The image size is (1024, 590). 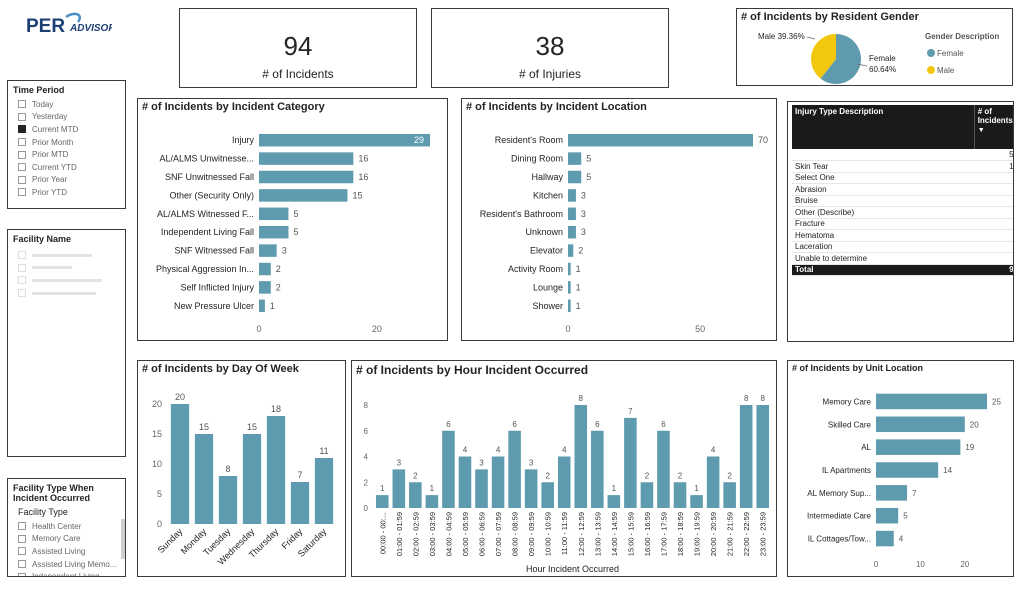 I want to click on time-period-option: Prior Month, so click(x=48, y=142).